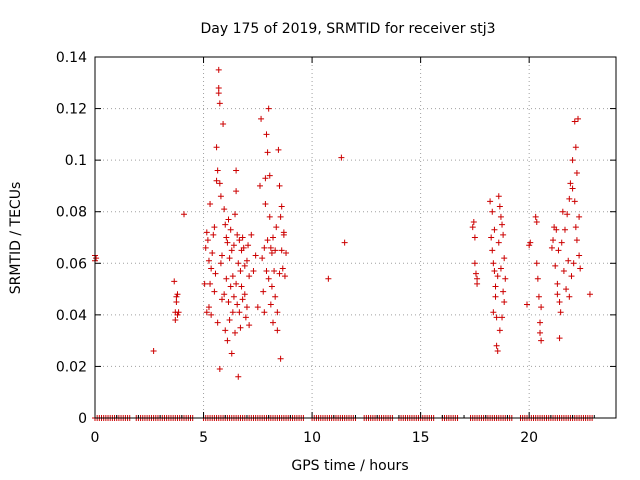 This screenshot has width=640, height=480. I want to click on x-tick-label: 5, so click(203, 438).